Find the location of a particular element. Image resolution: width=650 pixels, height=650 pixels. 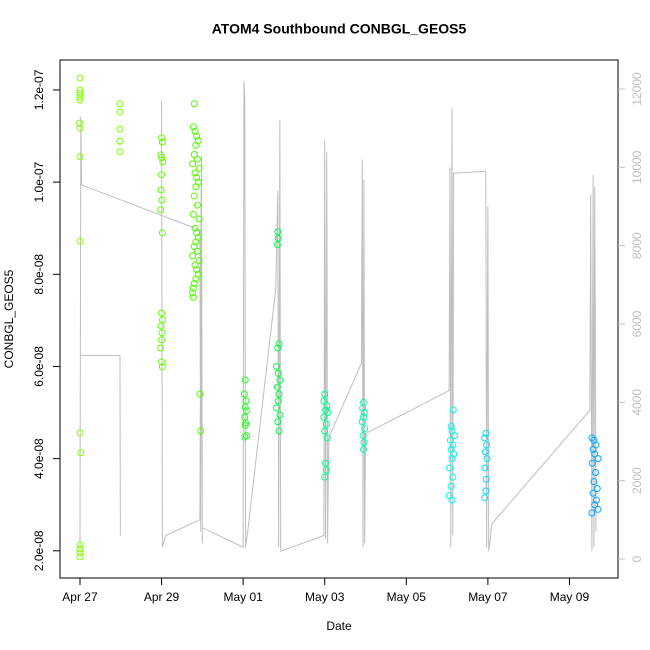

x-tick-label: Apr 27 is located at coordinates (80, 597).